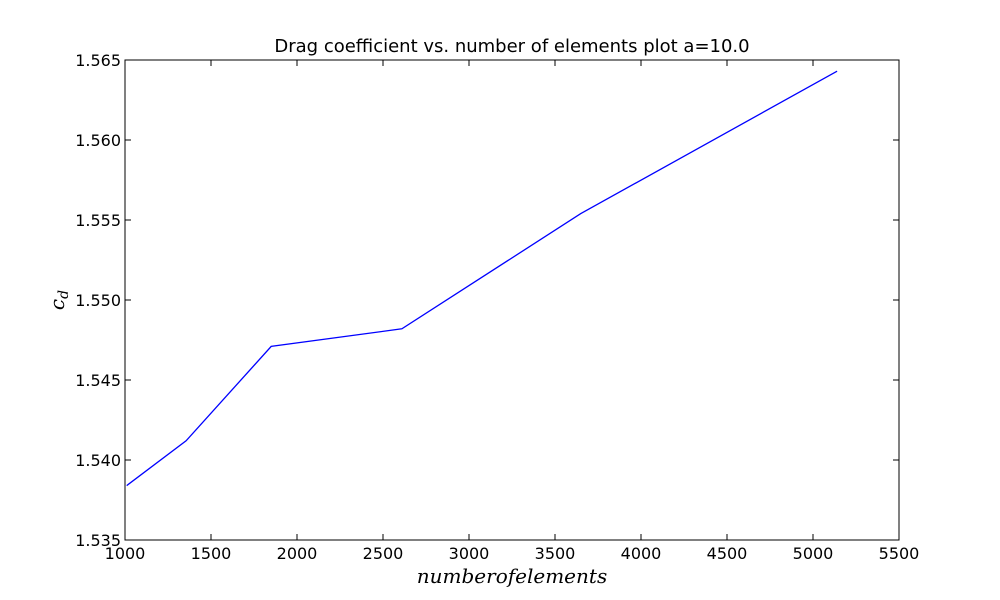  What do you see at coordinates (813, 553) in the screenshot?
I see `x-tick-label: 5000` at bounding box center [813, 553].